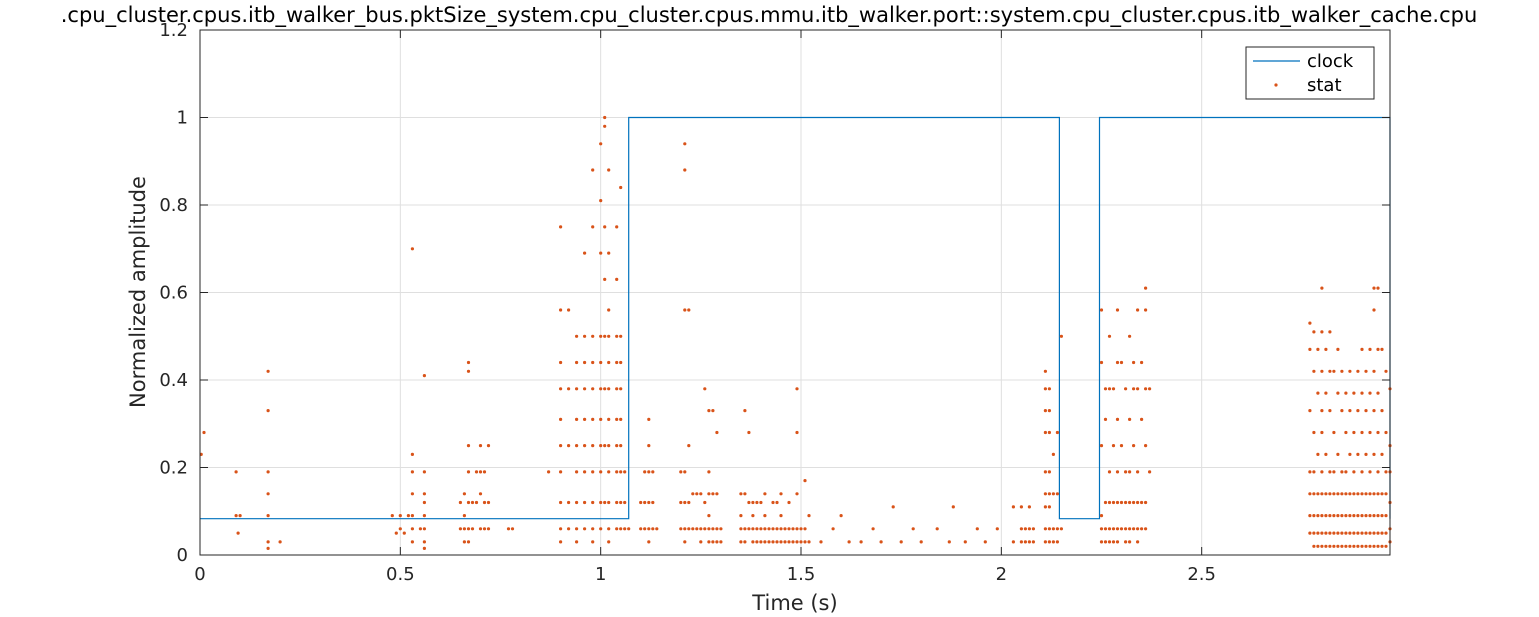 This screenshot has width=1539, height=617. Describe the element at coordinates (173, 380) in the screenshot. I see `y-tick-label: 0.4` at that location.